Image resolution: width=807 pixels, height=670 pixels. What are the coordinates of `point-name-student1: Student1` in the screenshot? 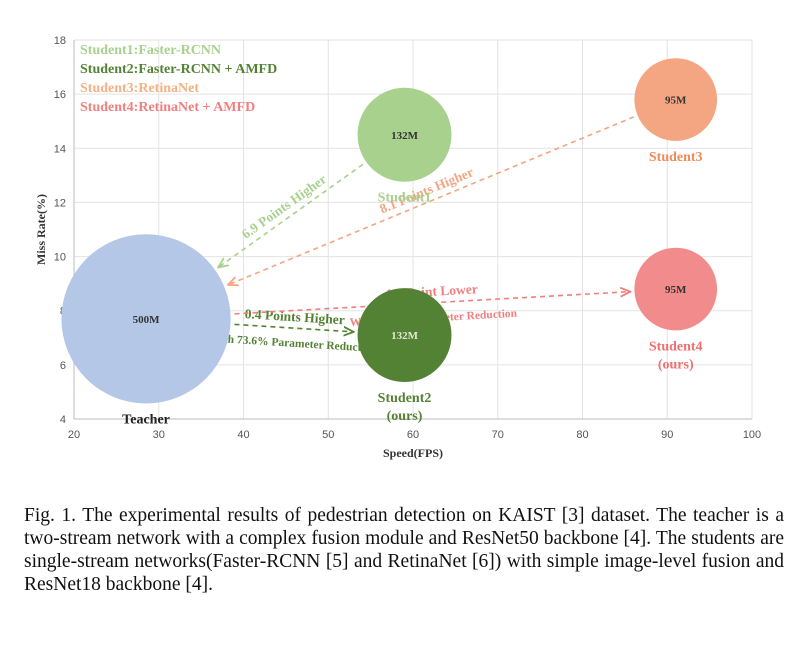 It's located at (405, 198).